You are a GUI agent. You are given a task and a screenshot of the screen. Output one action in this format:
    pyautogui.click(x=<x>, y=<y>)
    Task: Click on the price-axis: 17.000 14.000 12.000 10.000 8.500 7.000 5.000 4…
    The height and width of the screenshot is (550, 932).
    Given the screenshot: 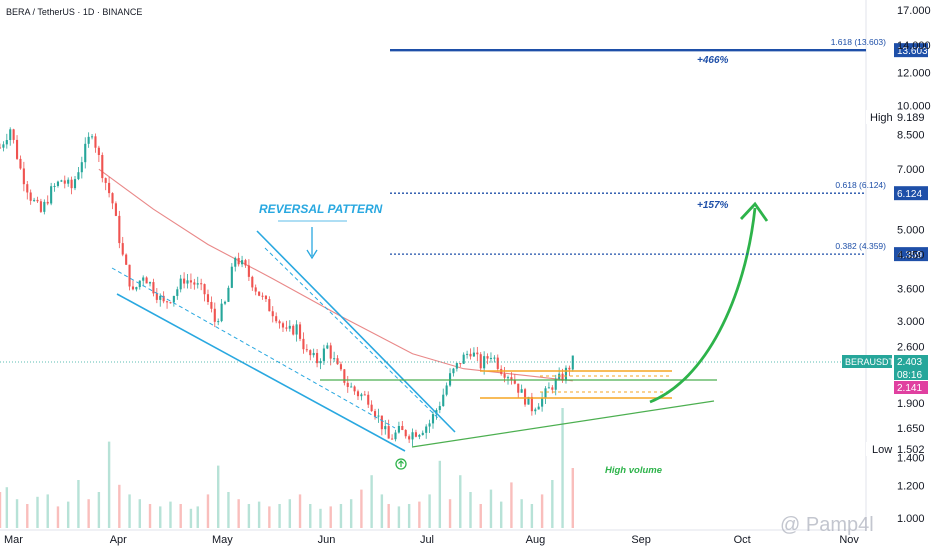 What is the action you would take?
    pyautogui.click(x=914, y=265)
    